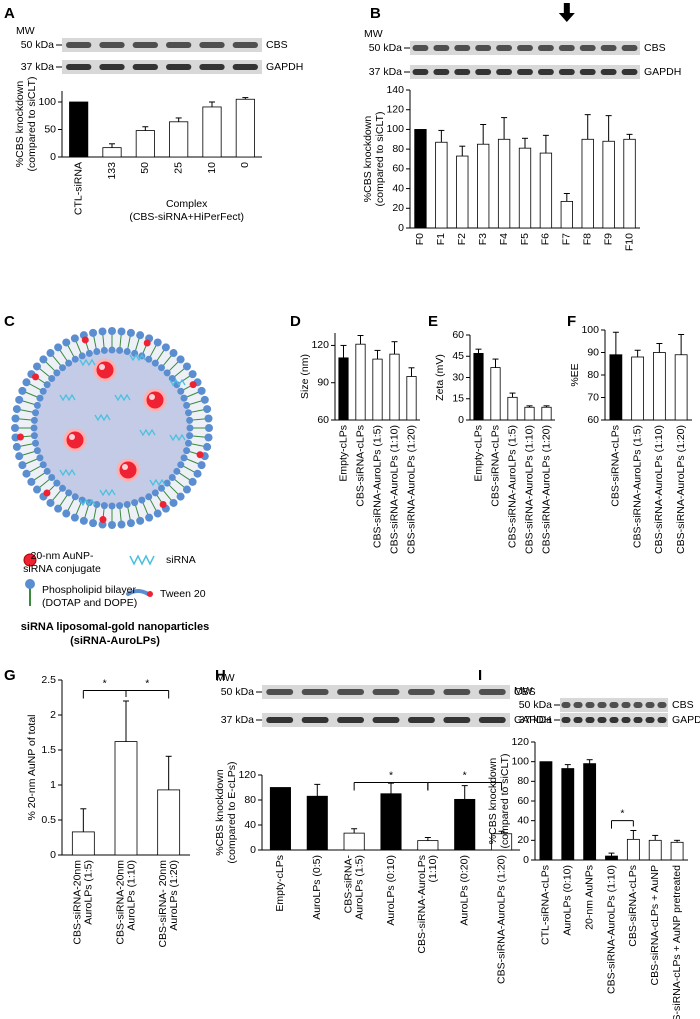 The height and width of the screenshot is (1019, 700). Describe the element at coordinates (181, 560) in the screenshot. I see `legend-text: siRNA` at that location.